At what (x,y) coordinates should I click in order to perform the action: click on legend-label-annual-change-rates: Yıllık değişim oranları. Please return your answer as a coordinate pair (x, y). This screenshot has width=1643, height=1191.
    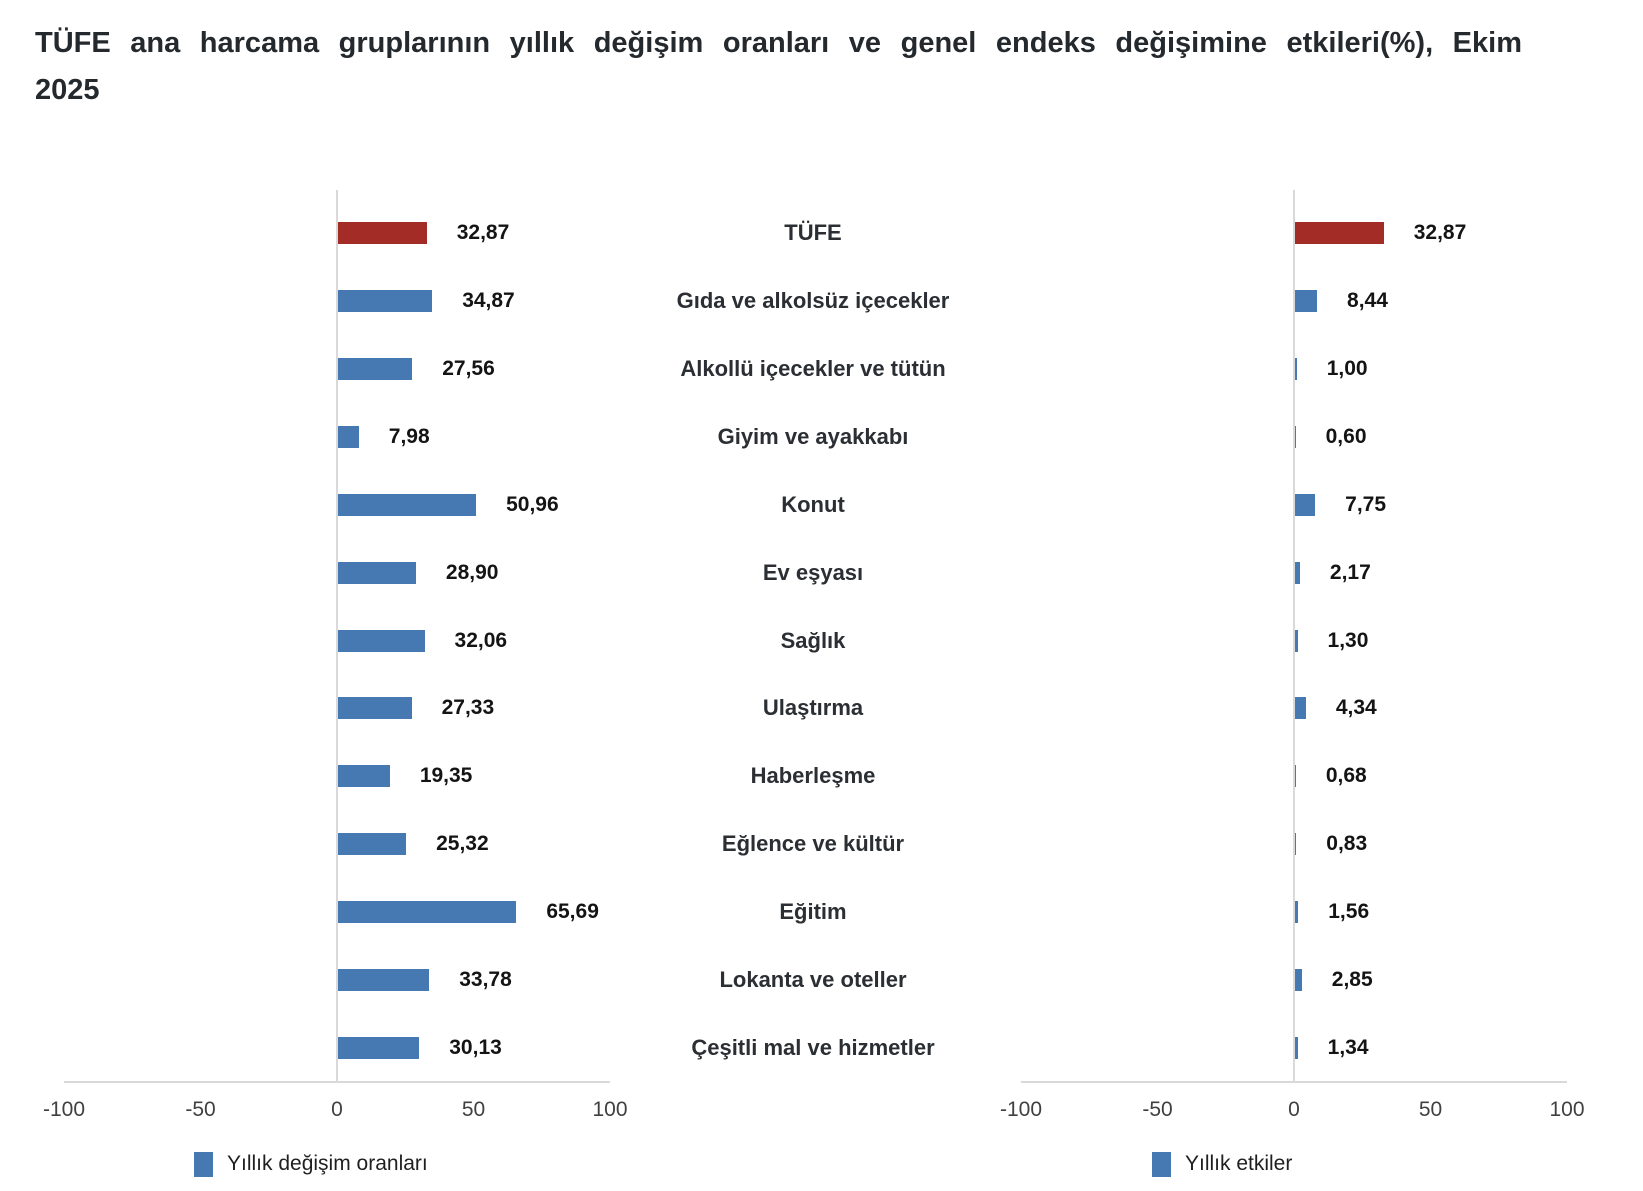
    Looking at the image, I should click on (327, 1163).